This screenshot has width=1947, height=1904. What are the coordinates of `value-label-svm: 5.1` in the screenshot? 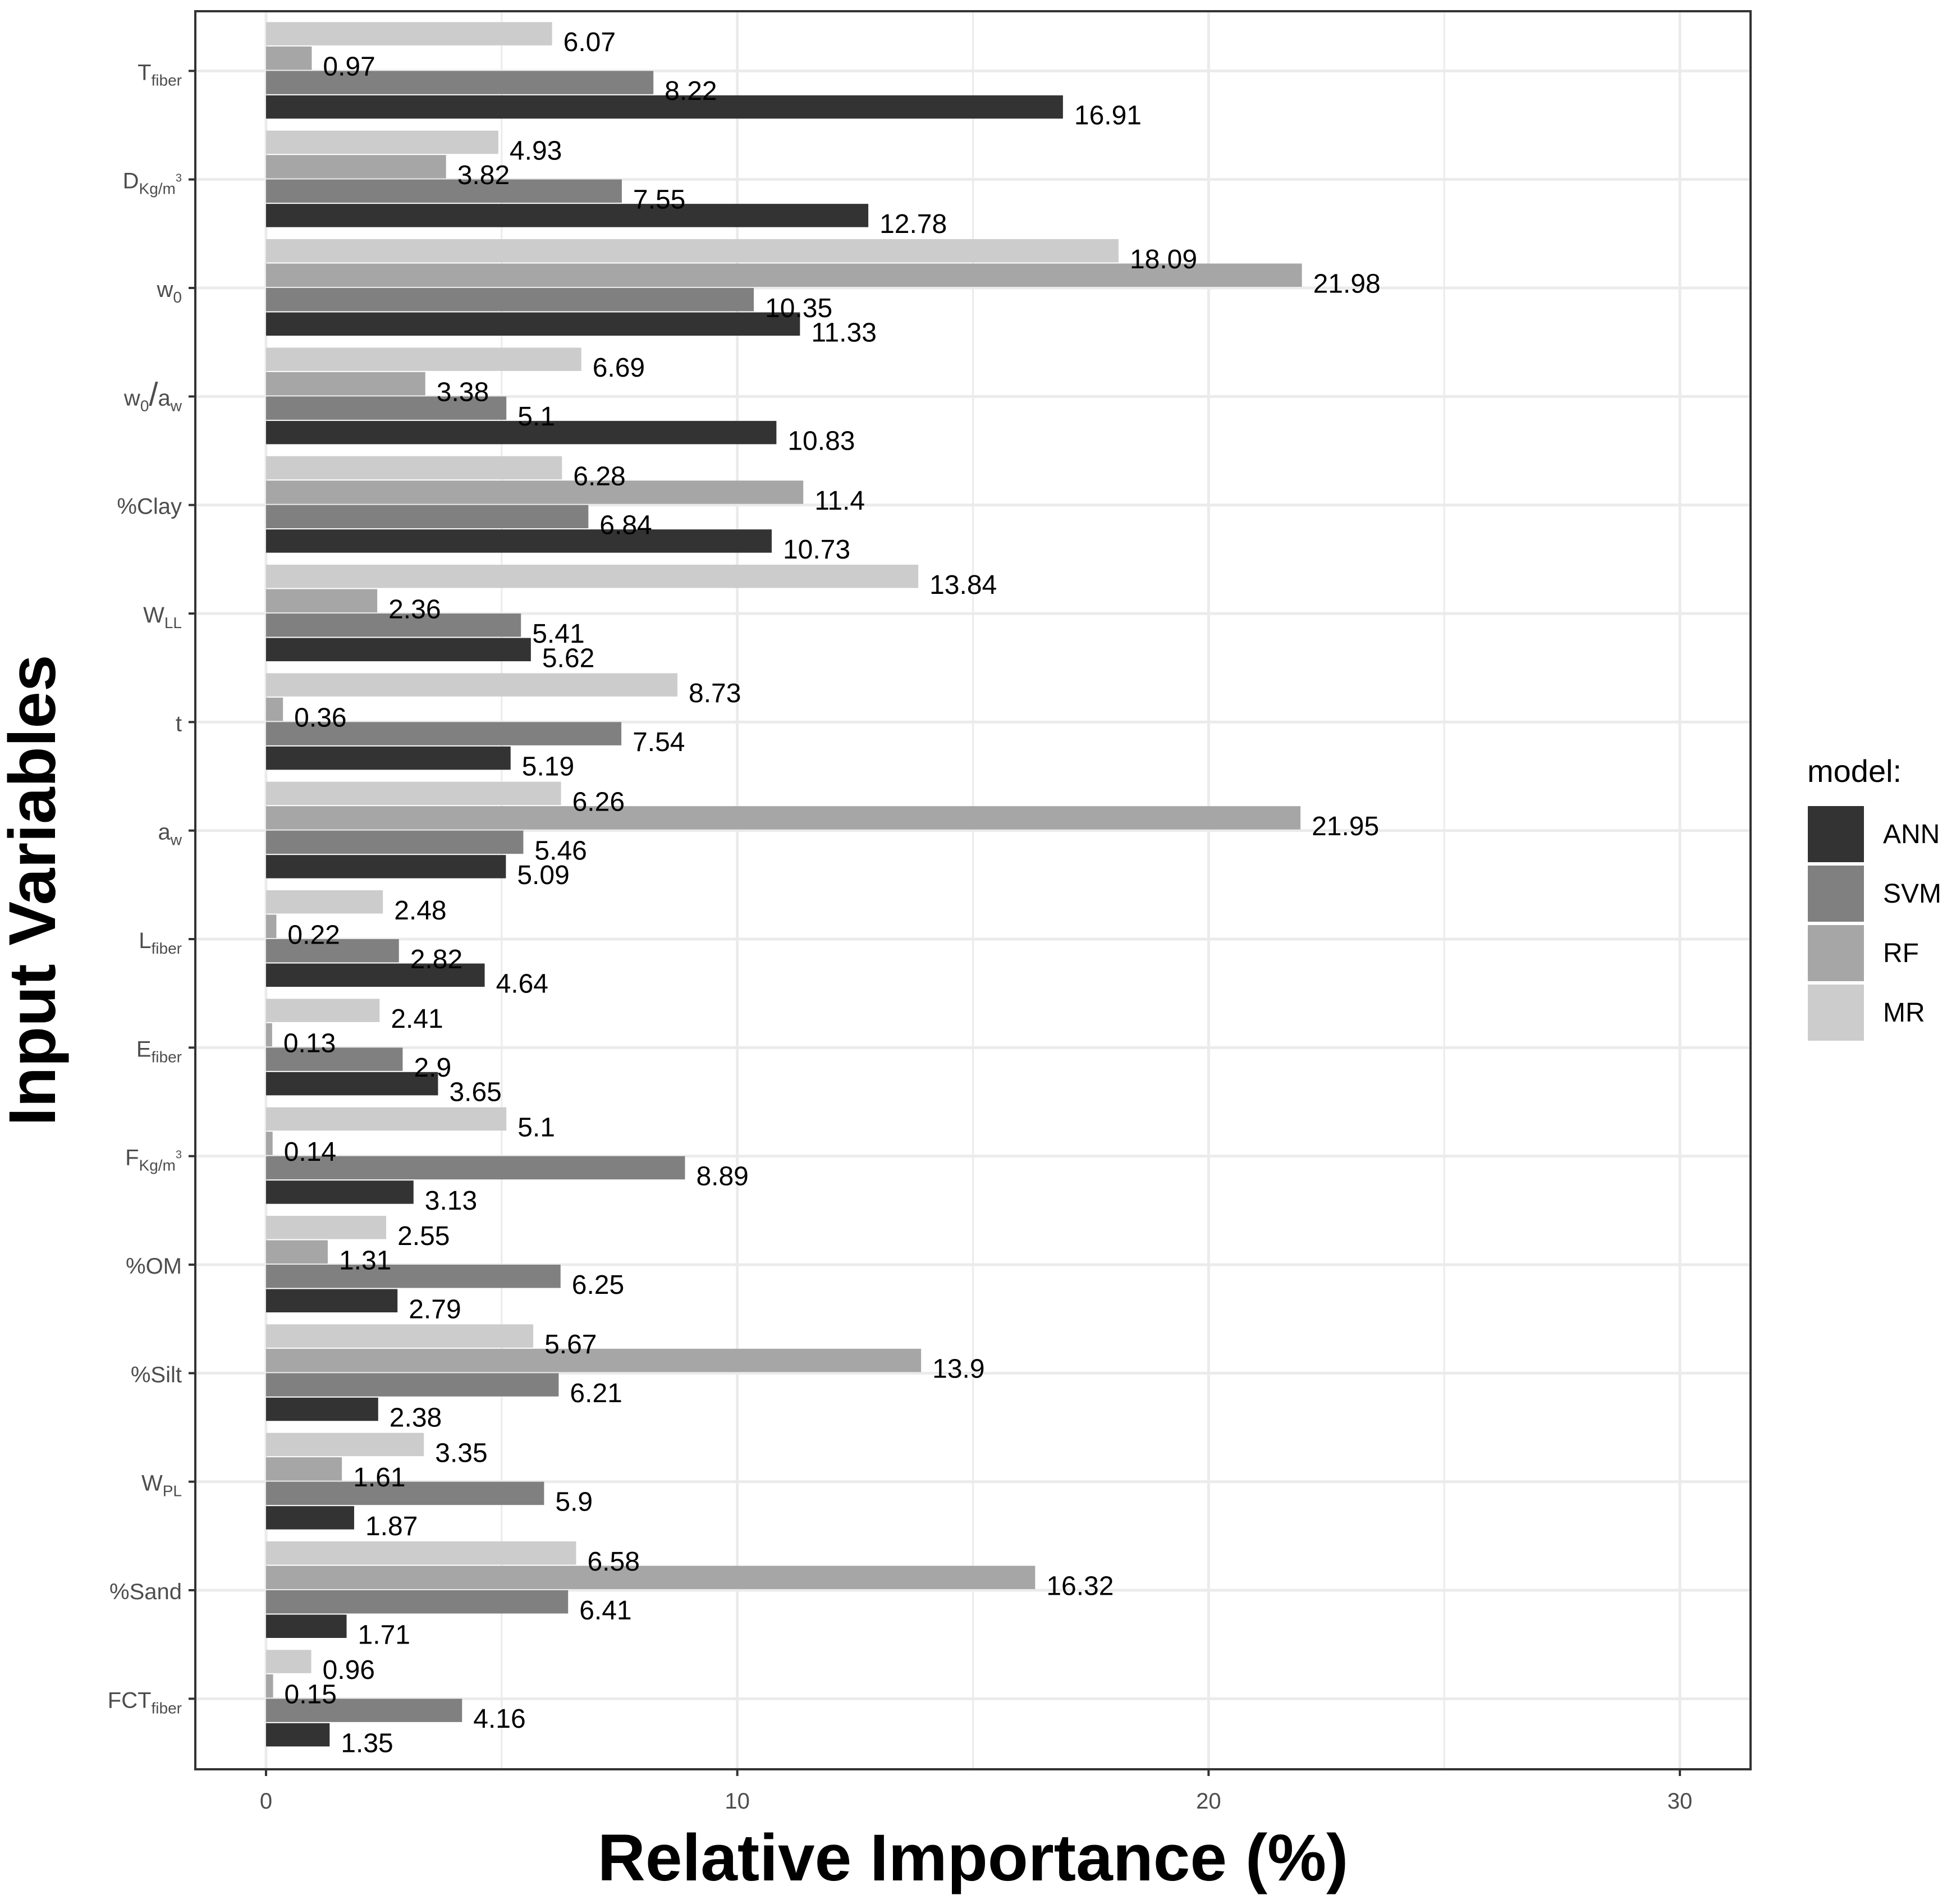 It's located at (536, 417).